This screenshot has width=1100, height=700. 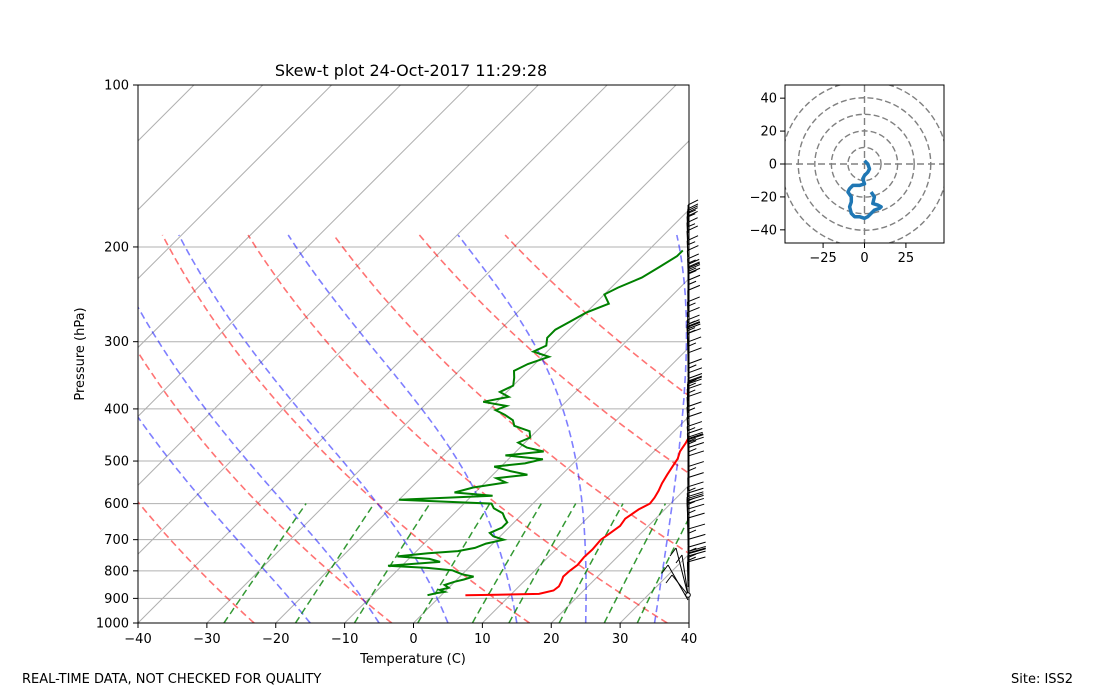 What do you see at coordinates (116, 409) in the screenshot?
I see `y-tick-label: 400` at bounding box center [116, 409].